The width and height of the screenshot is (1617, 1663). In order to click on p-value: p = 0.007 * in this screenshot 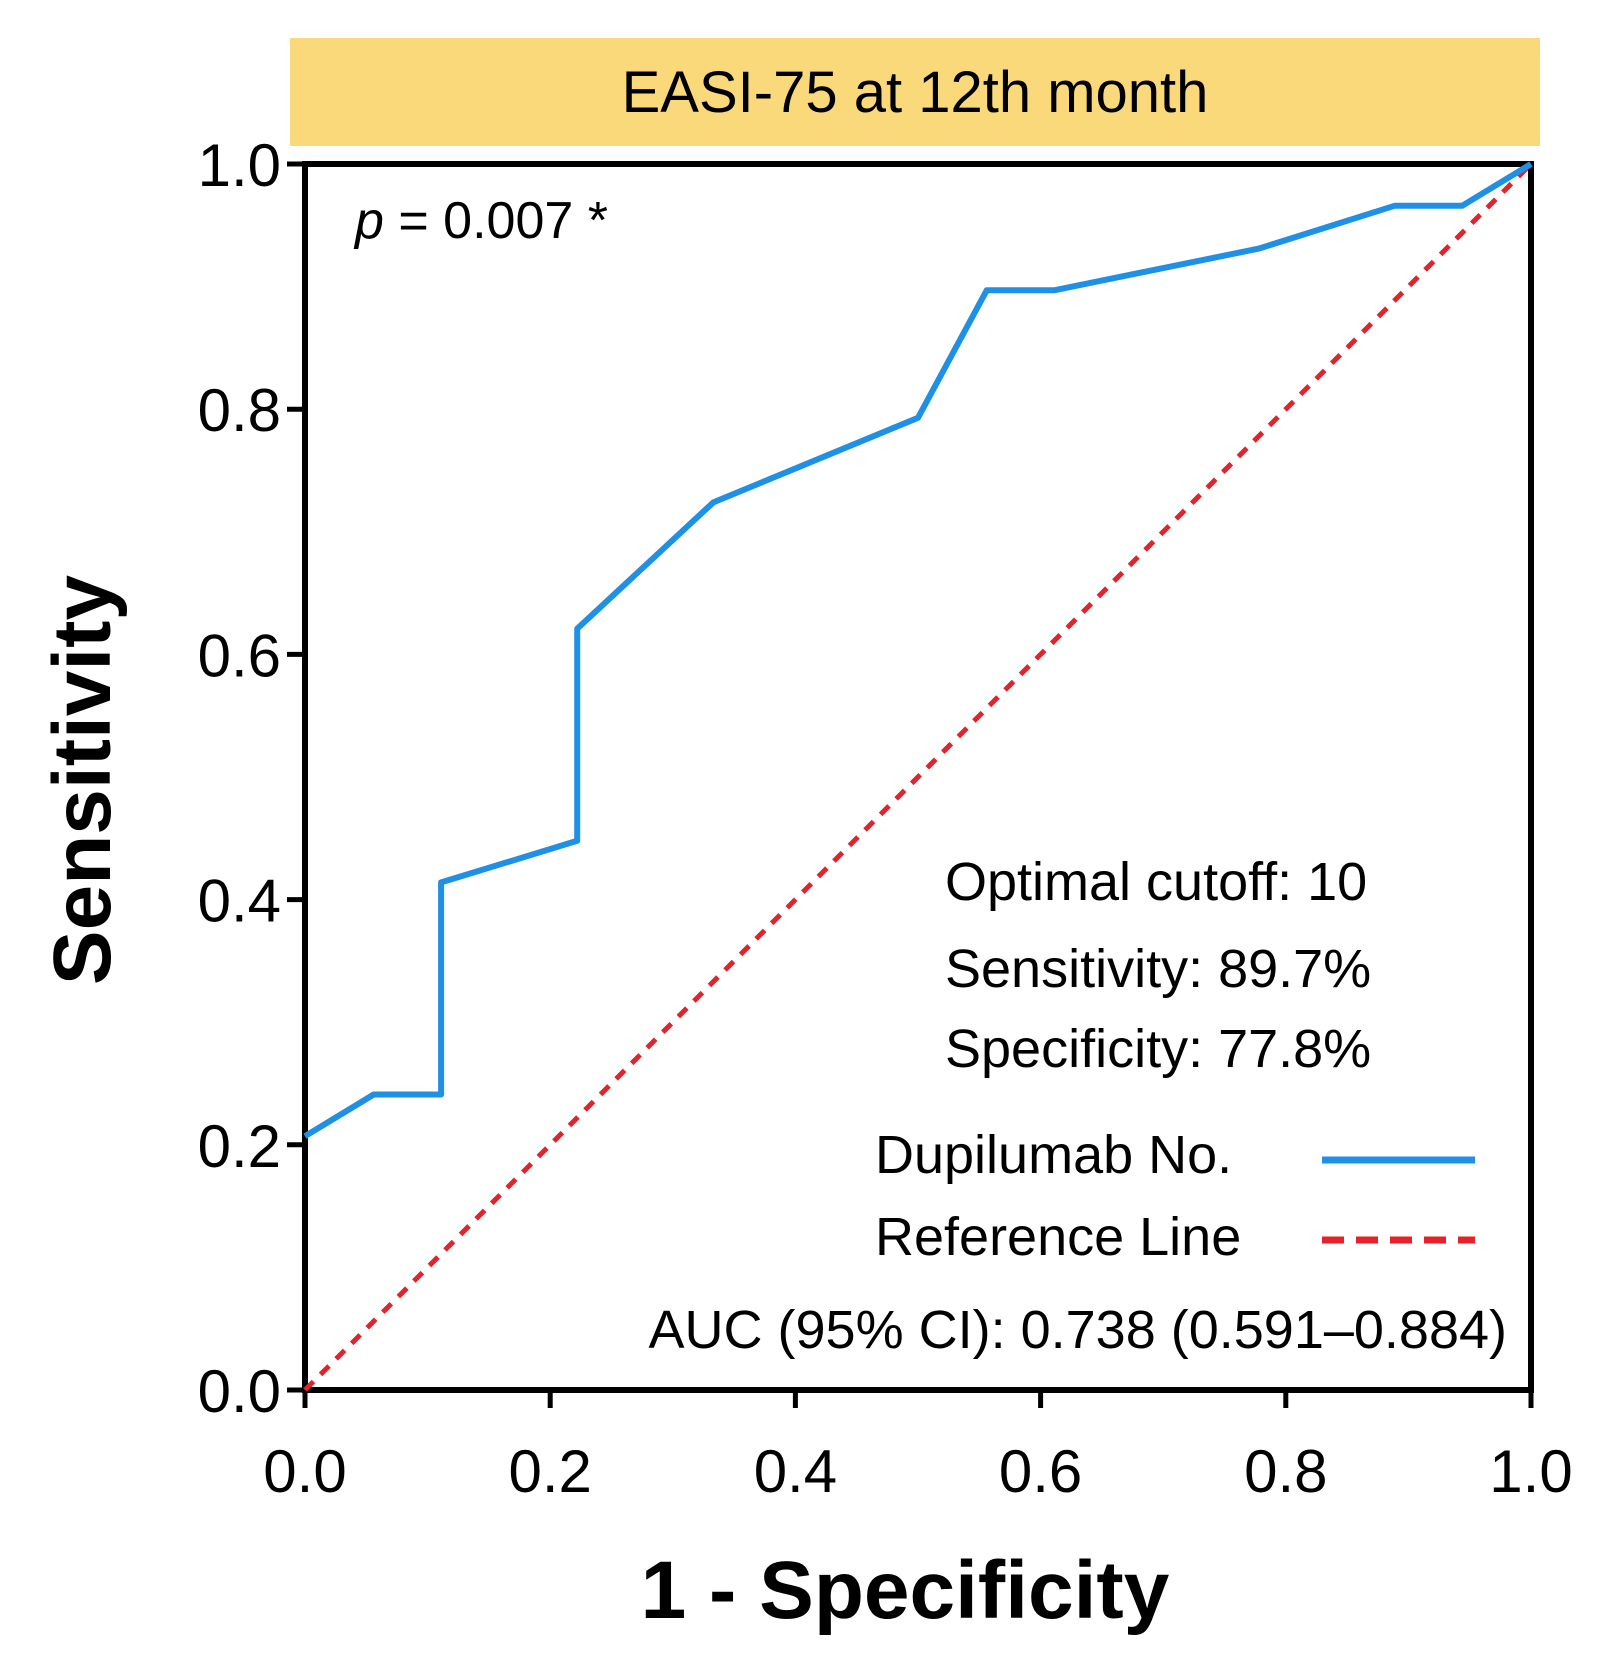, I will do `click(480, 221)`.